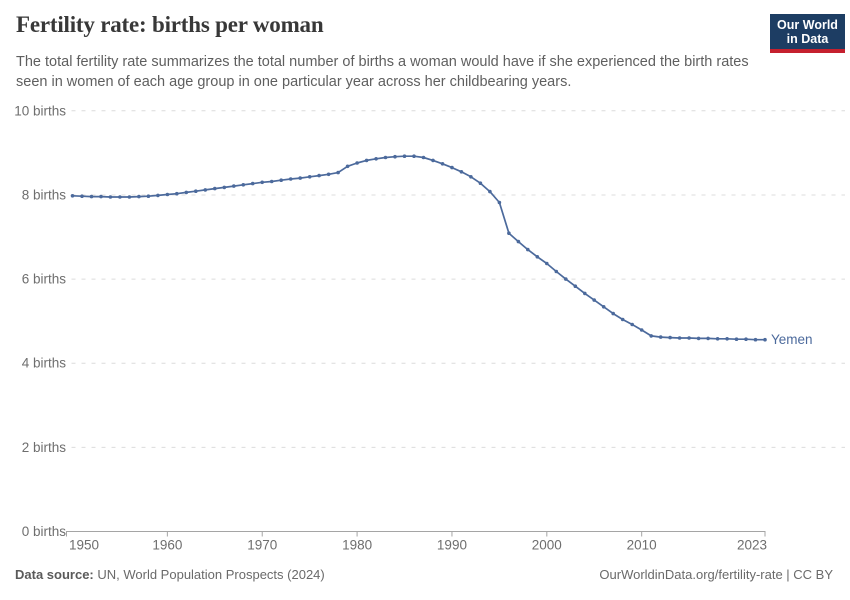  What do you see at coordinates (547, 545) in the screenshot?
I see `x-axis-tick-label: 2000` at bounding box center [547, 545].